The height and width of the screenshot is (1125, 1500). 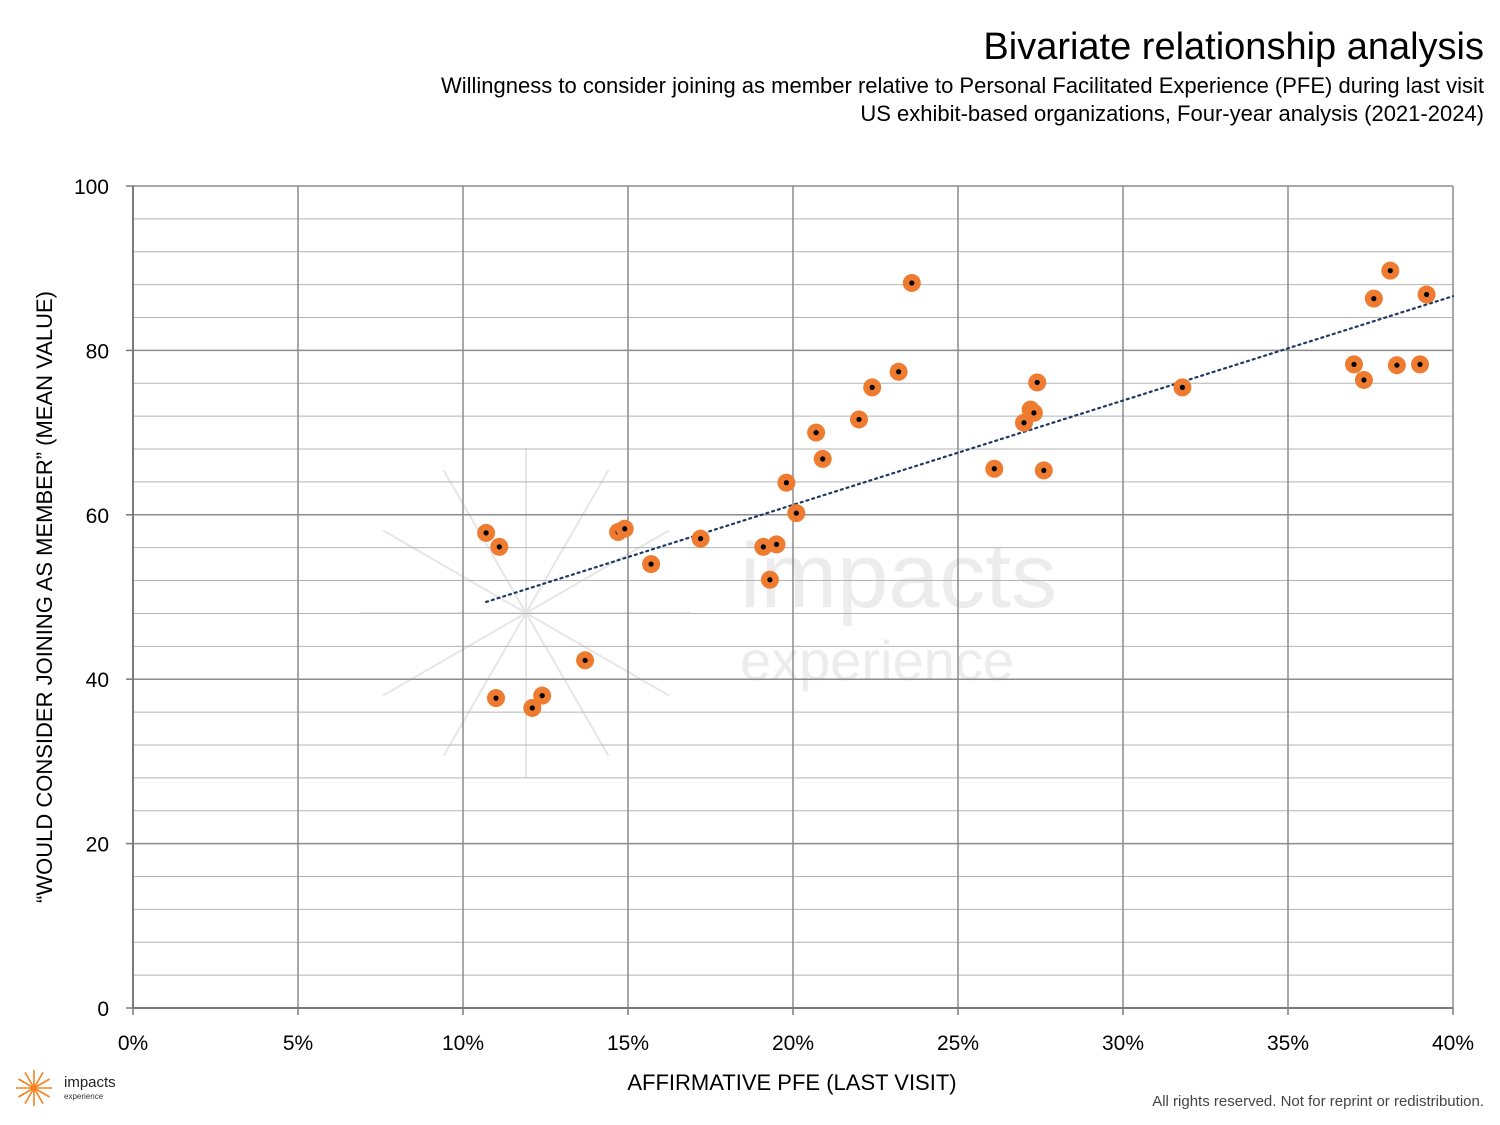 I want to click on watermark-text: impacts, so click(x=898, y=576).